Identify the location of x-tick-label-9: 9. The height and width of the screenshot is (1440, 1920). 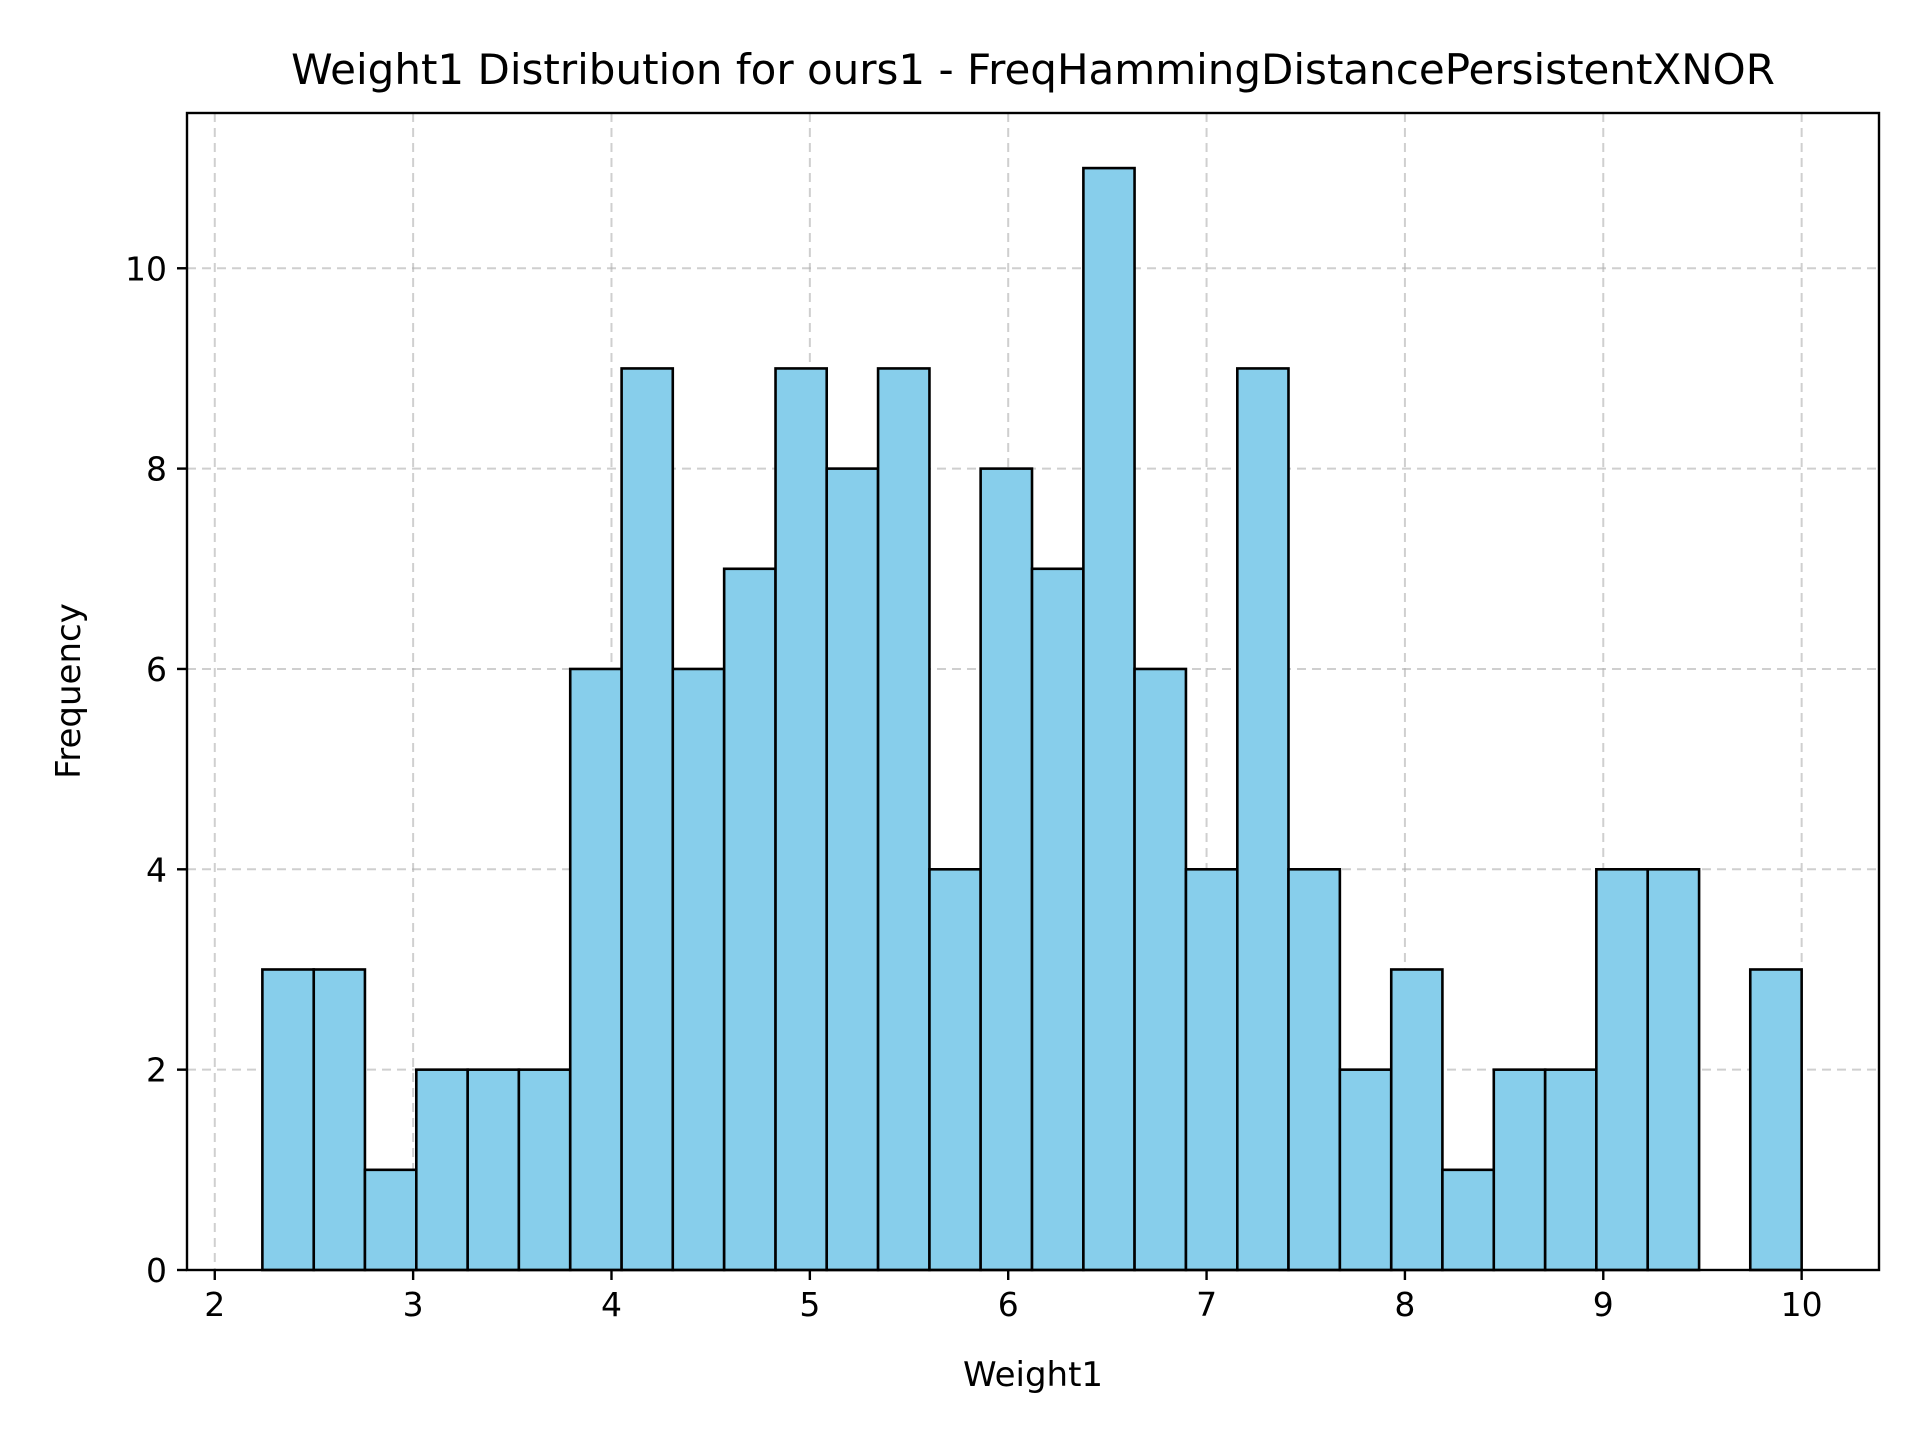
(1603, 1304).